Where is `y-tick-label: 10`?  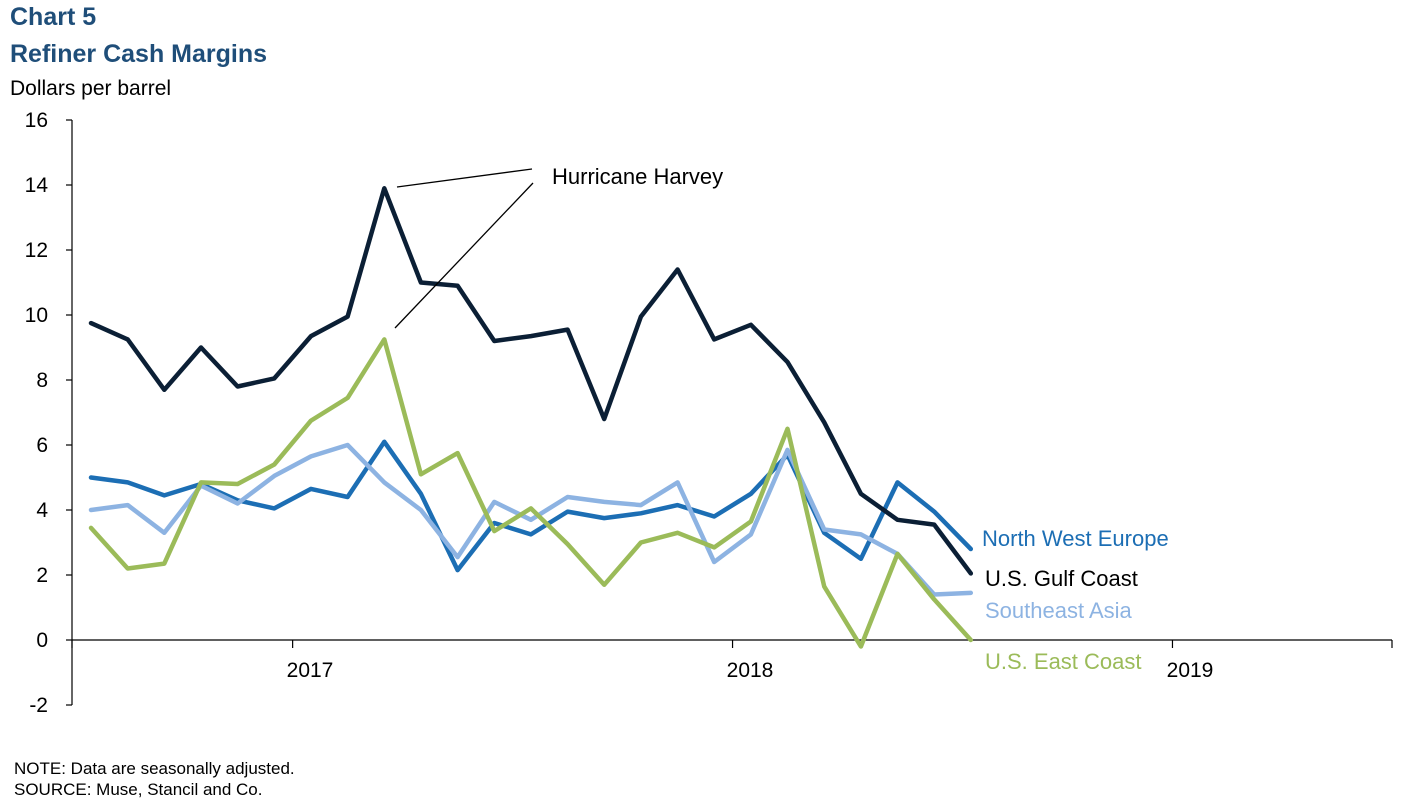
y-tick-label: 10 is located at coordinates (36, 315).